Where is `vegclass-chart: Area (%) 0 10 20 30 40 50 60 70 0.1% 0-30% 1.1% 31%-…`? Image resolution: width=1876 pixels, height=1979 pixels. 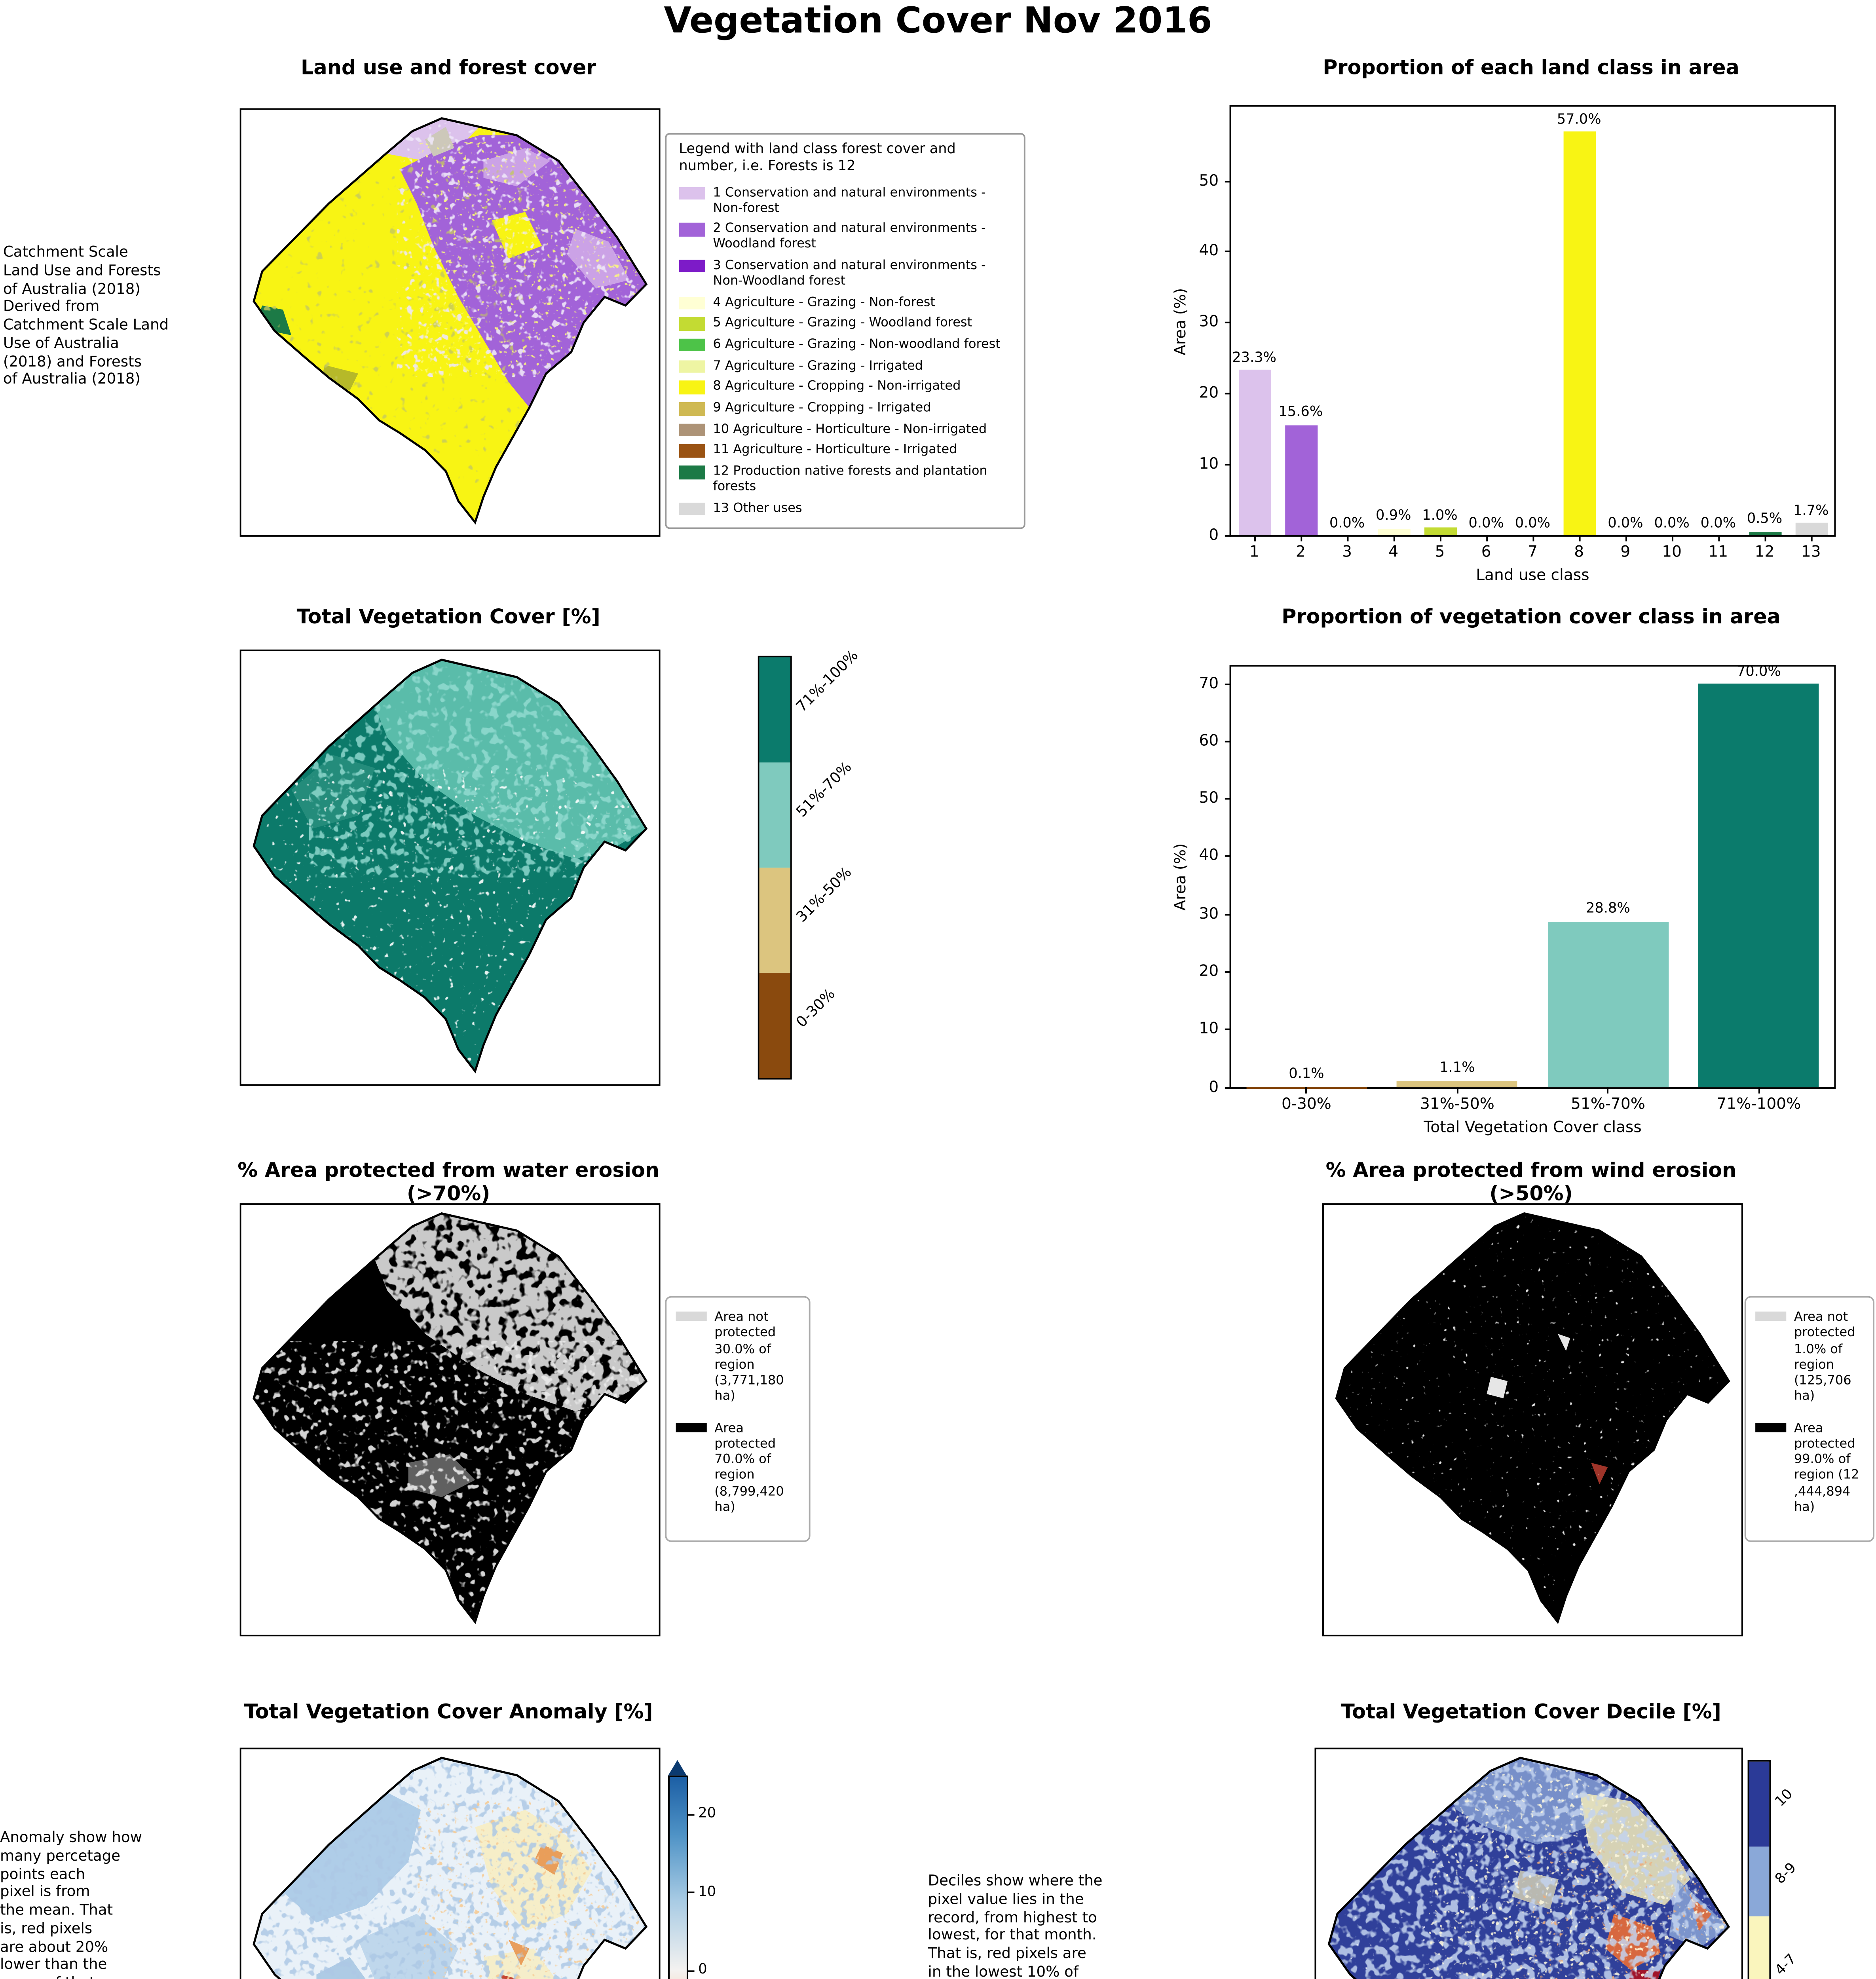 vegclass-chart: Area (%) 0 10 20 30 40 50 60 70 0.1% 0-30% 1.1% 31%-… is located at coordinates (1504, 901).